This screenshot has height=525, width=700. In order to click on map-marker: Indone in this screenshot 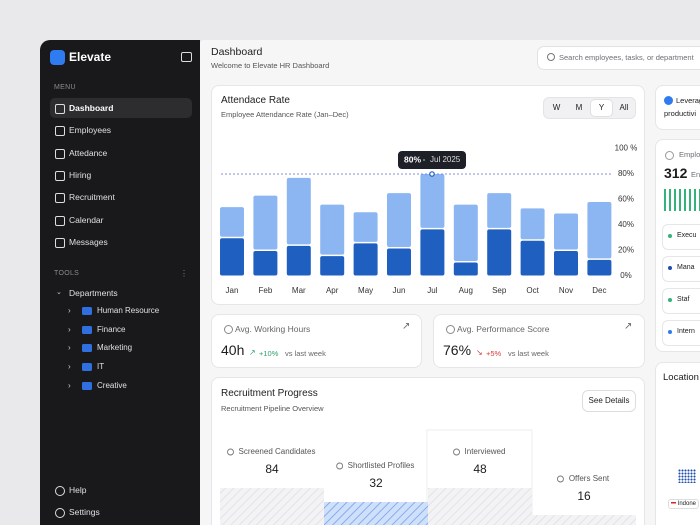, I will do `click(684, 504)`.